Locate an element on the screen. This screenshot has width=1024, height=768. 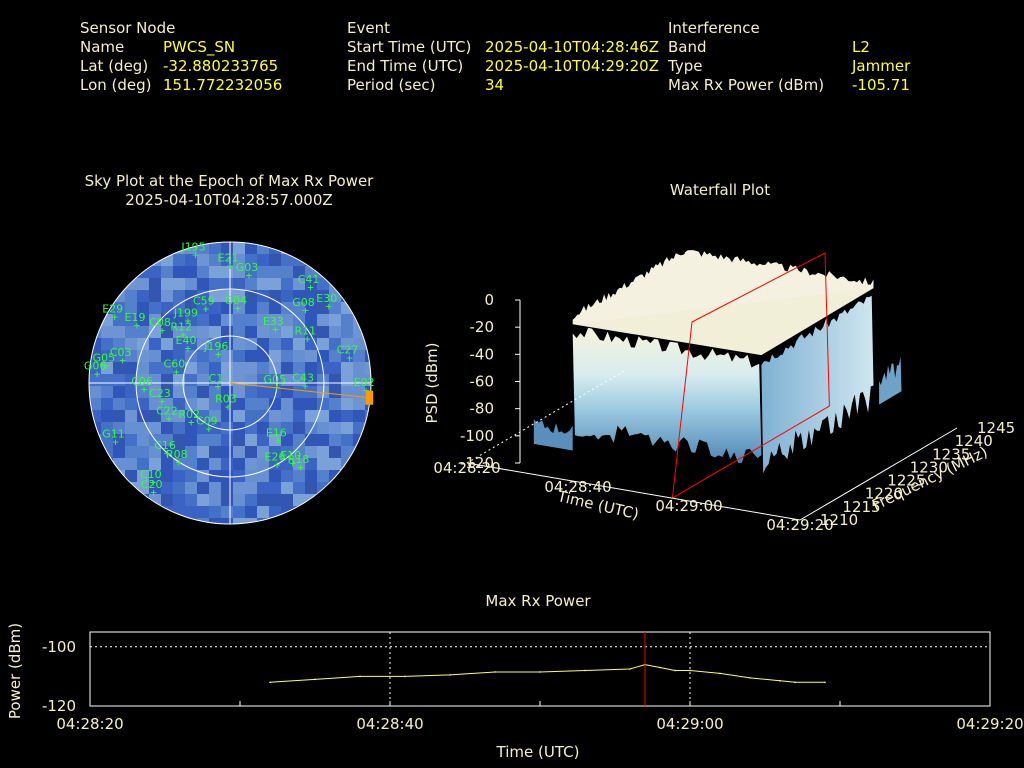
sky-plot-epoch: 2025-04-10T04:28:57.000Z is located at coordinates (228, 200).